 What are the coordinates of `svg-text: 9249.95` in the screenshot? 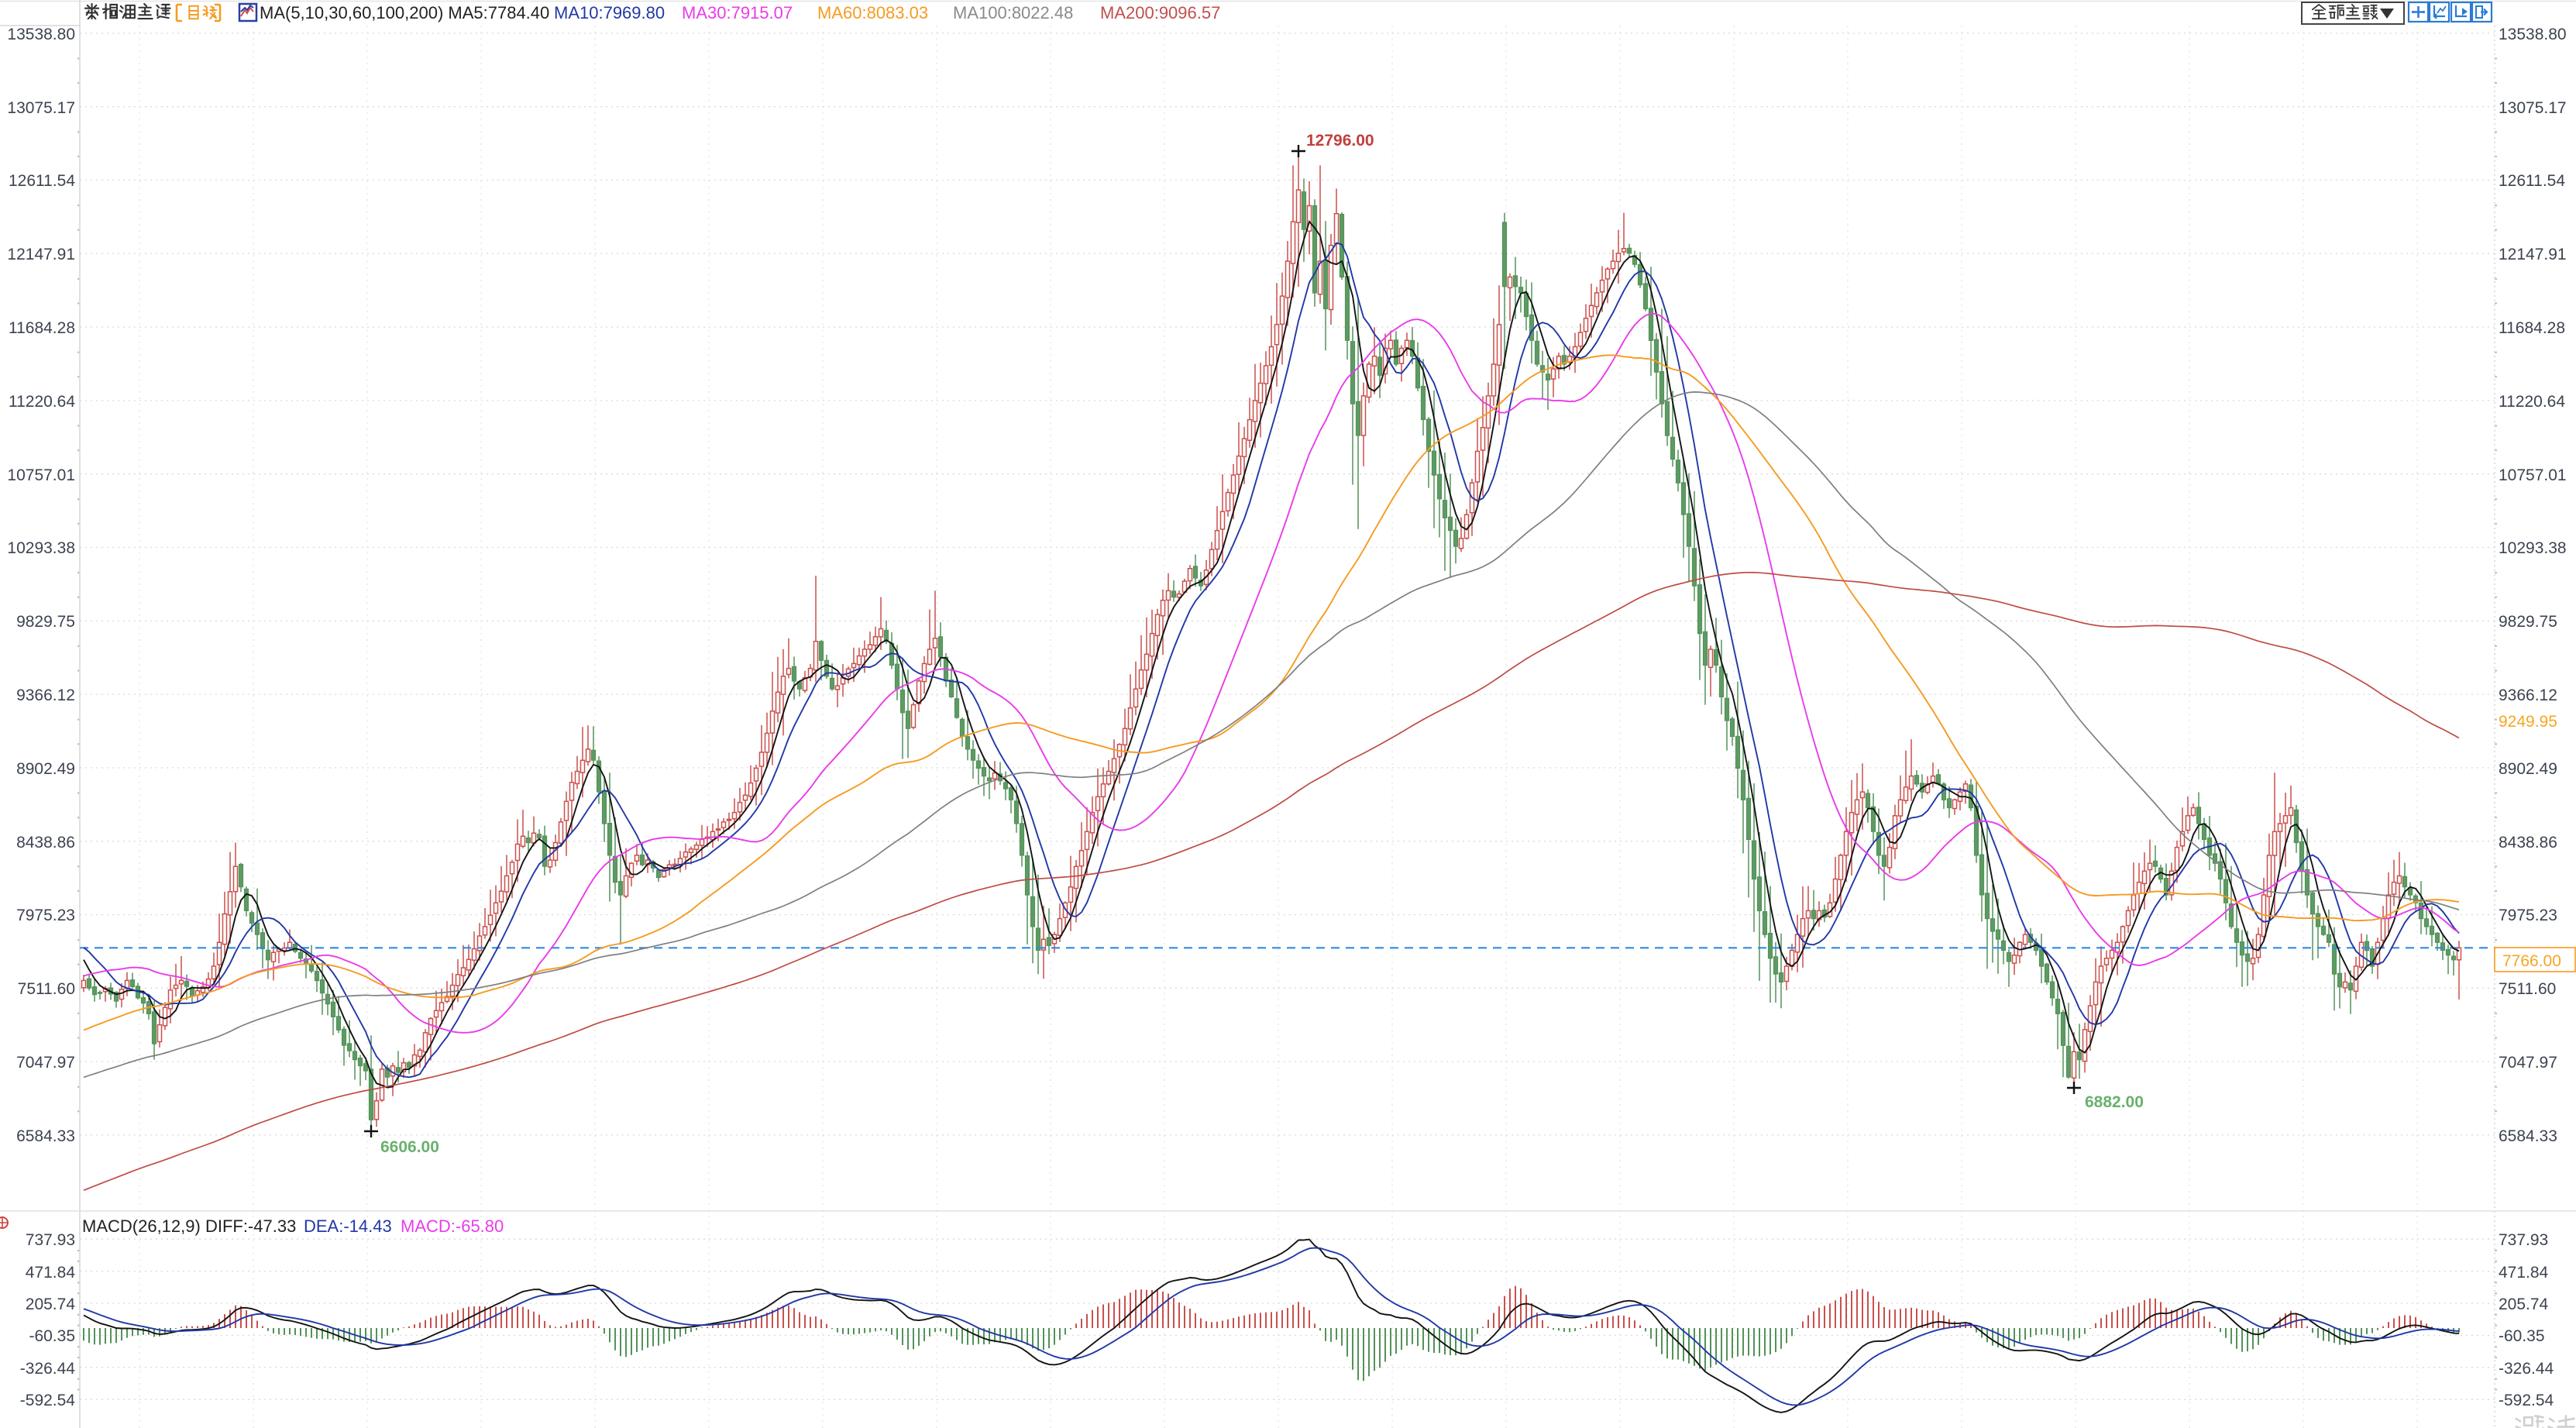 It's located at (2528, 722).